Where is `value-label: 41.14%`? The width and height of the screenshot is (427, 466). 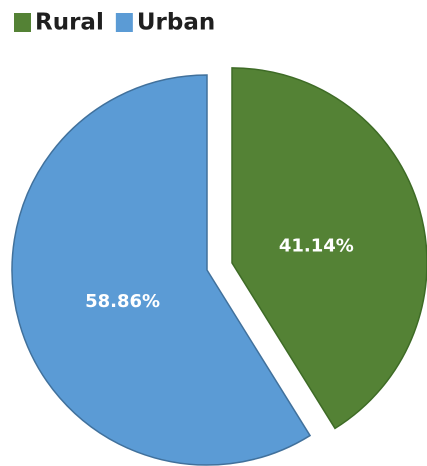 value-label: 41.14% is located at coordinates (316, 246).